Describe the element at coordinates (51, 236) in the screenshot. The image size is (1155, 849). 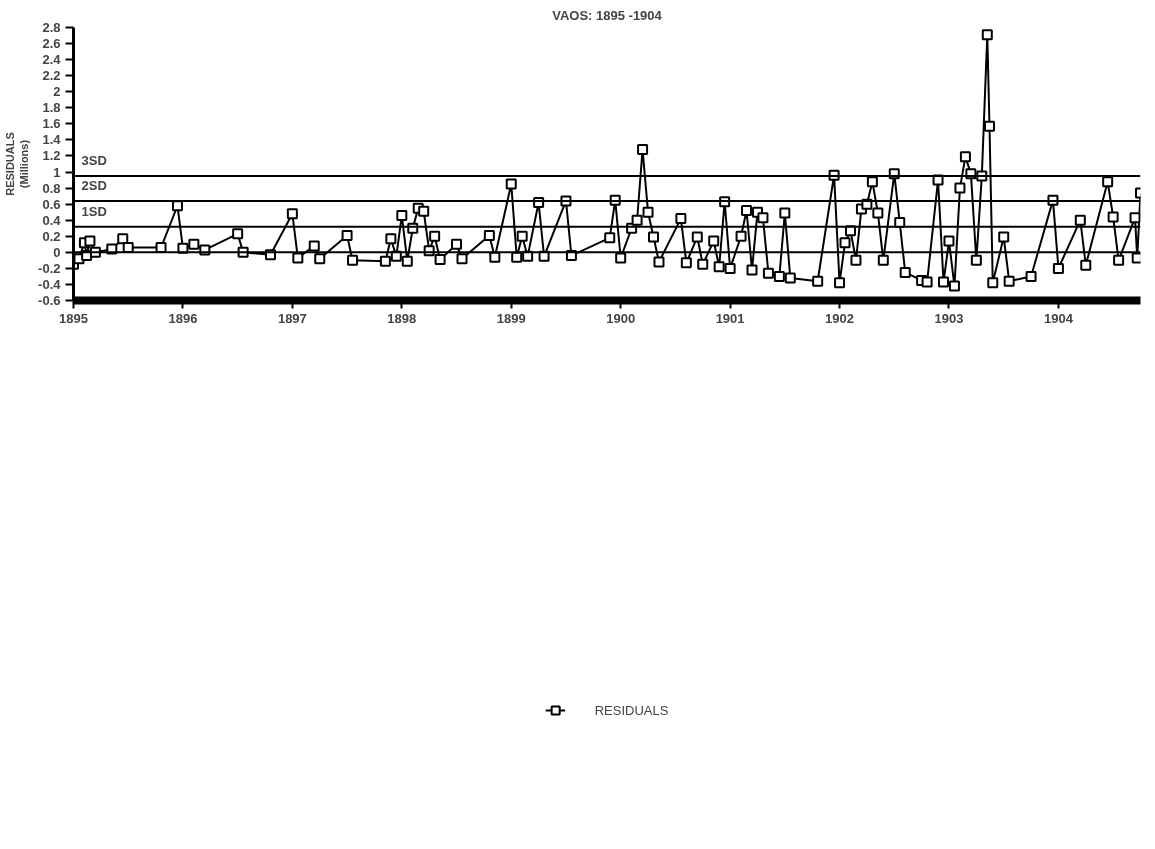
I see `y-tick-label: 0.2` at that location.